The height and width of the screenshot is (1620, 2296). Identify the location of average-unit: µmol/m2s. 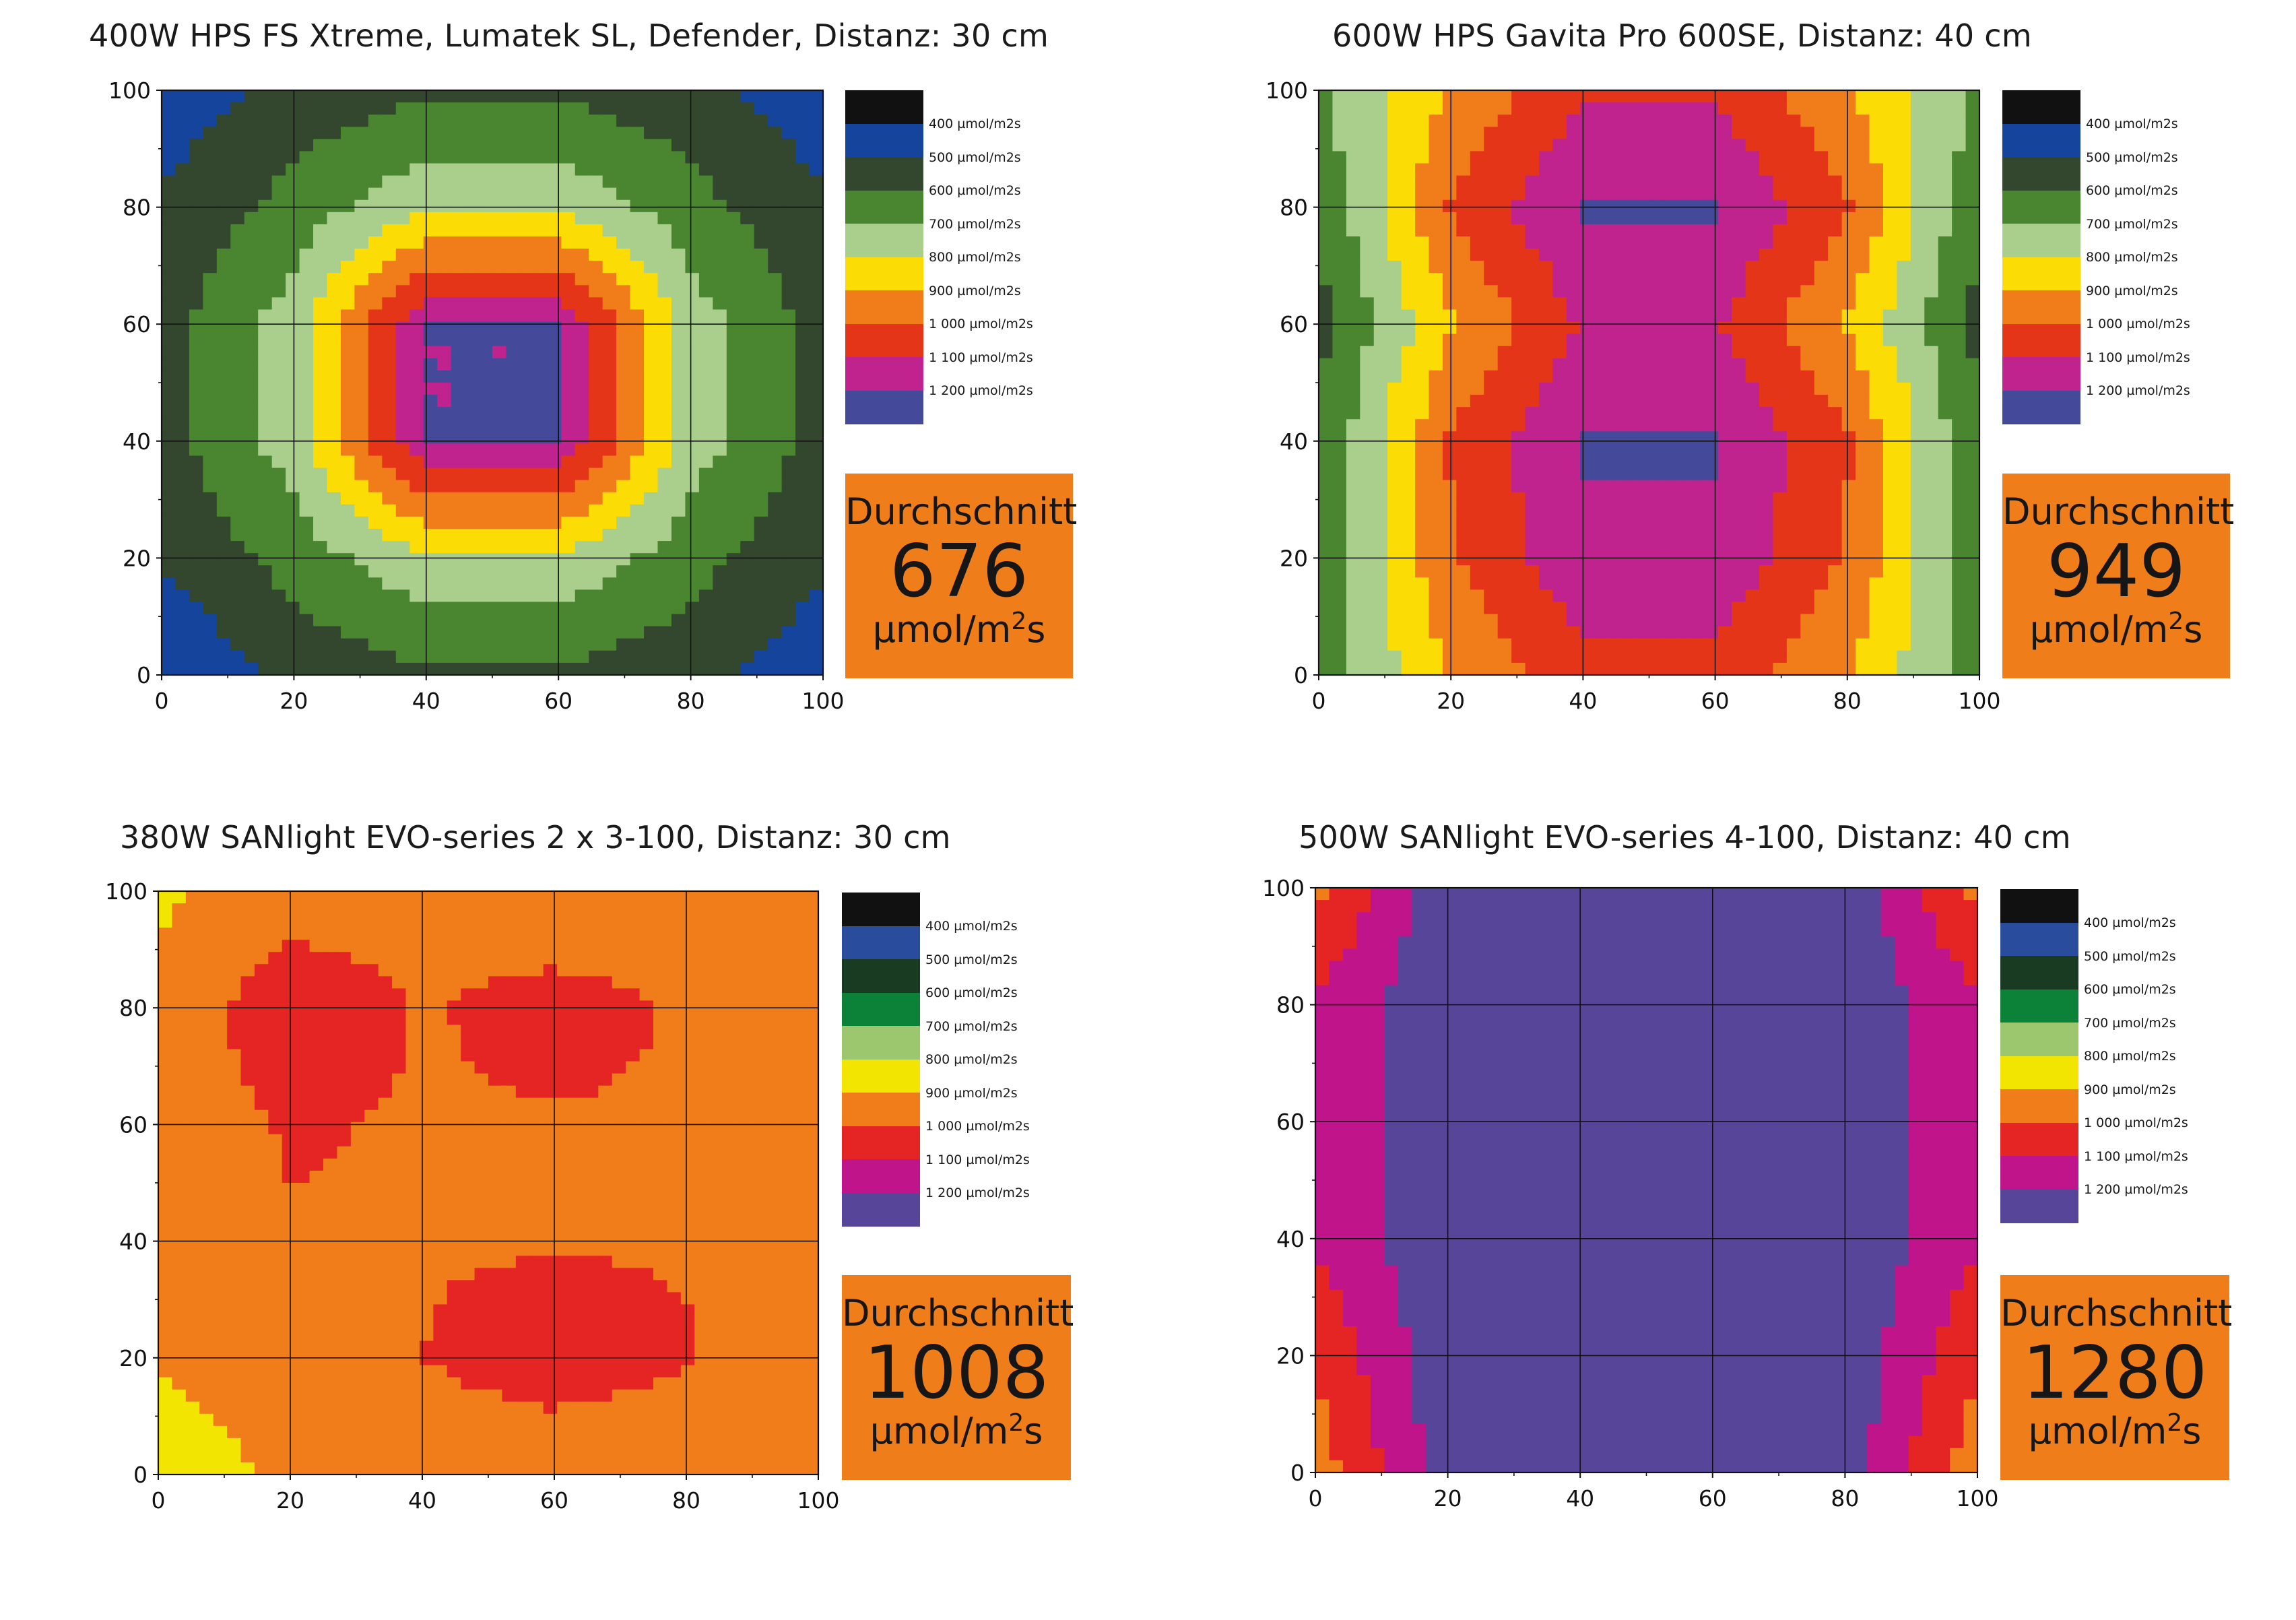
(2116, 629).